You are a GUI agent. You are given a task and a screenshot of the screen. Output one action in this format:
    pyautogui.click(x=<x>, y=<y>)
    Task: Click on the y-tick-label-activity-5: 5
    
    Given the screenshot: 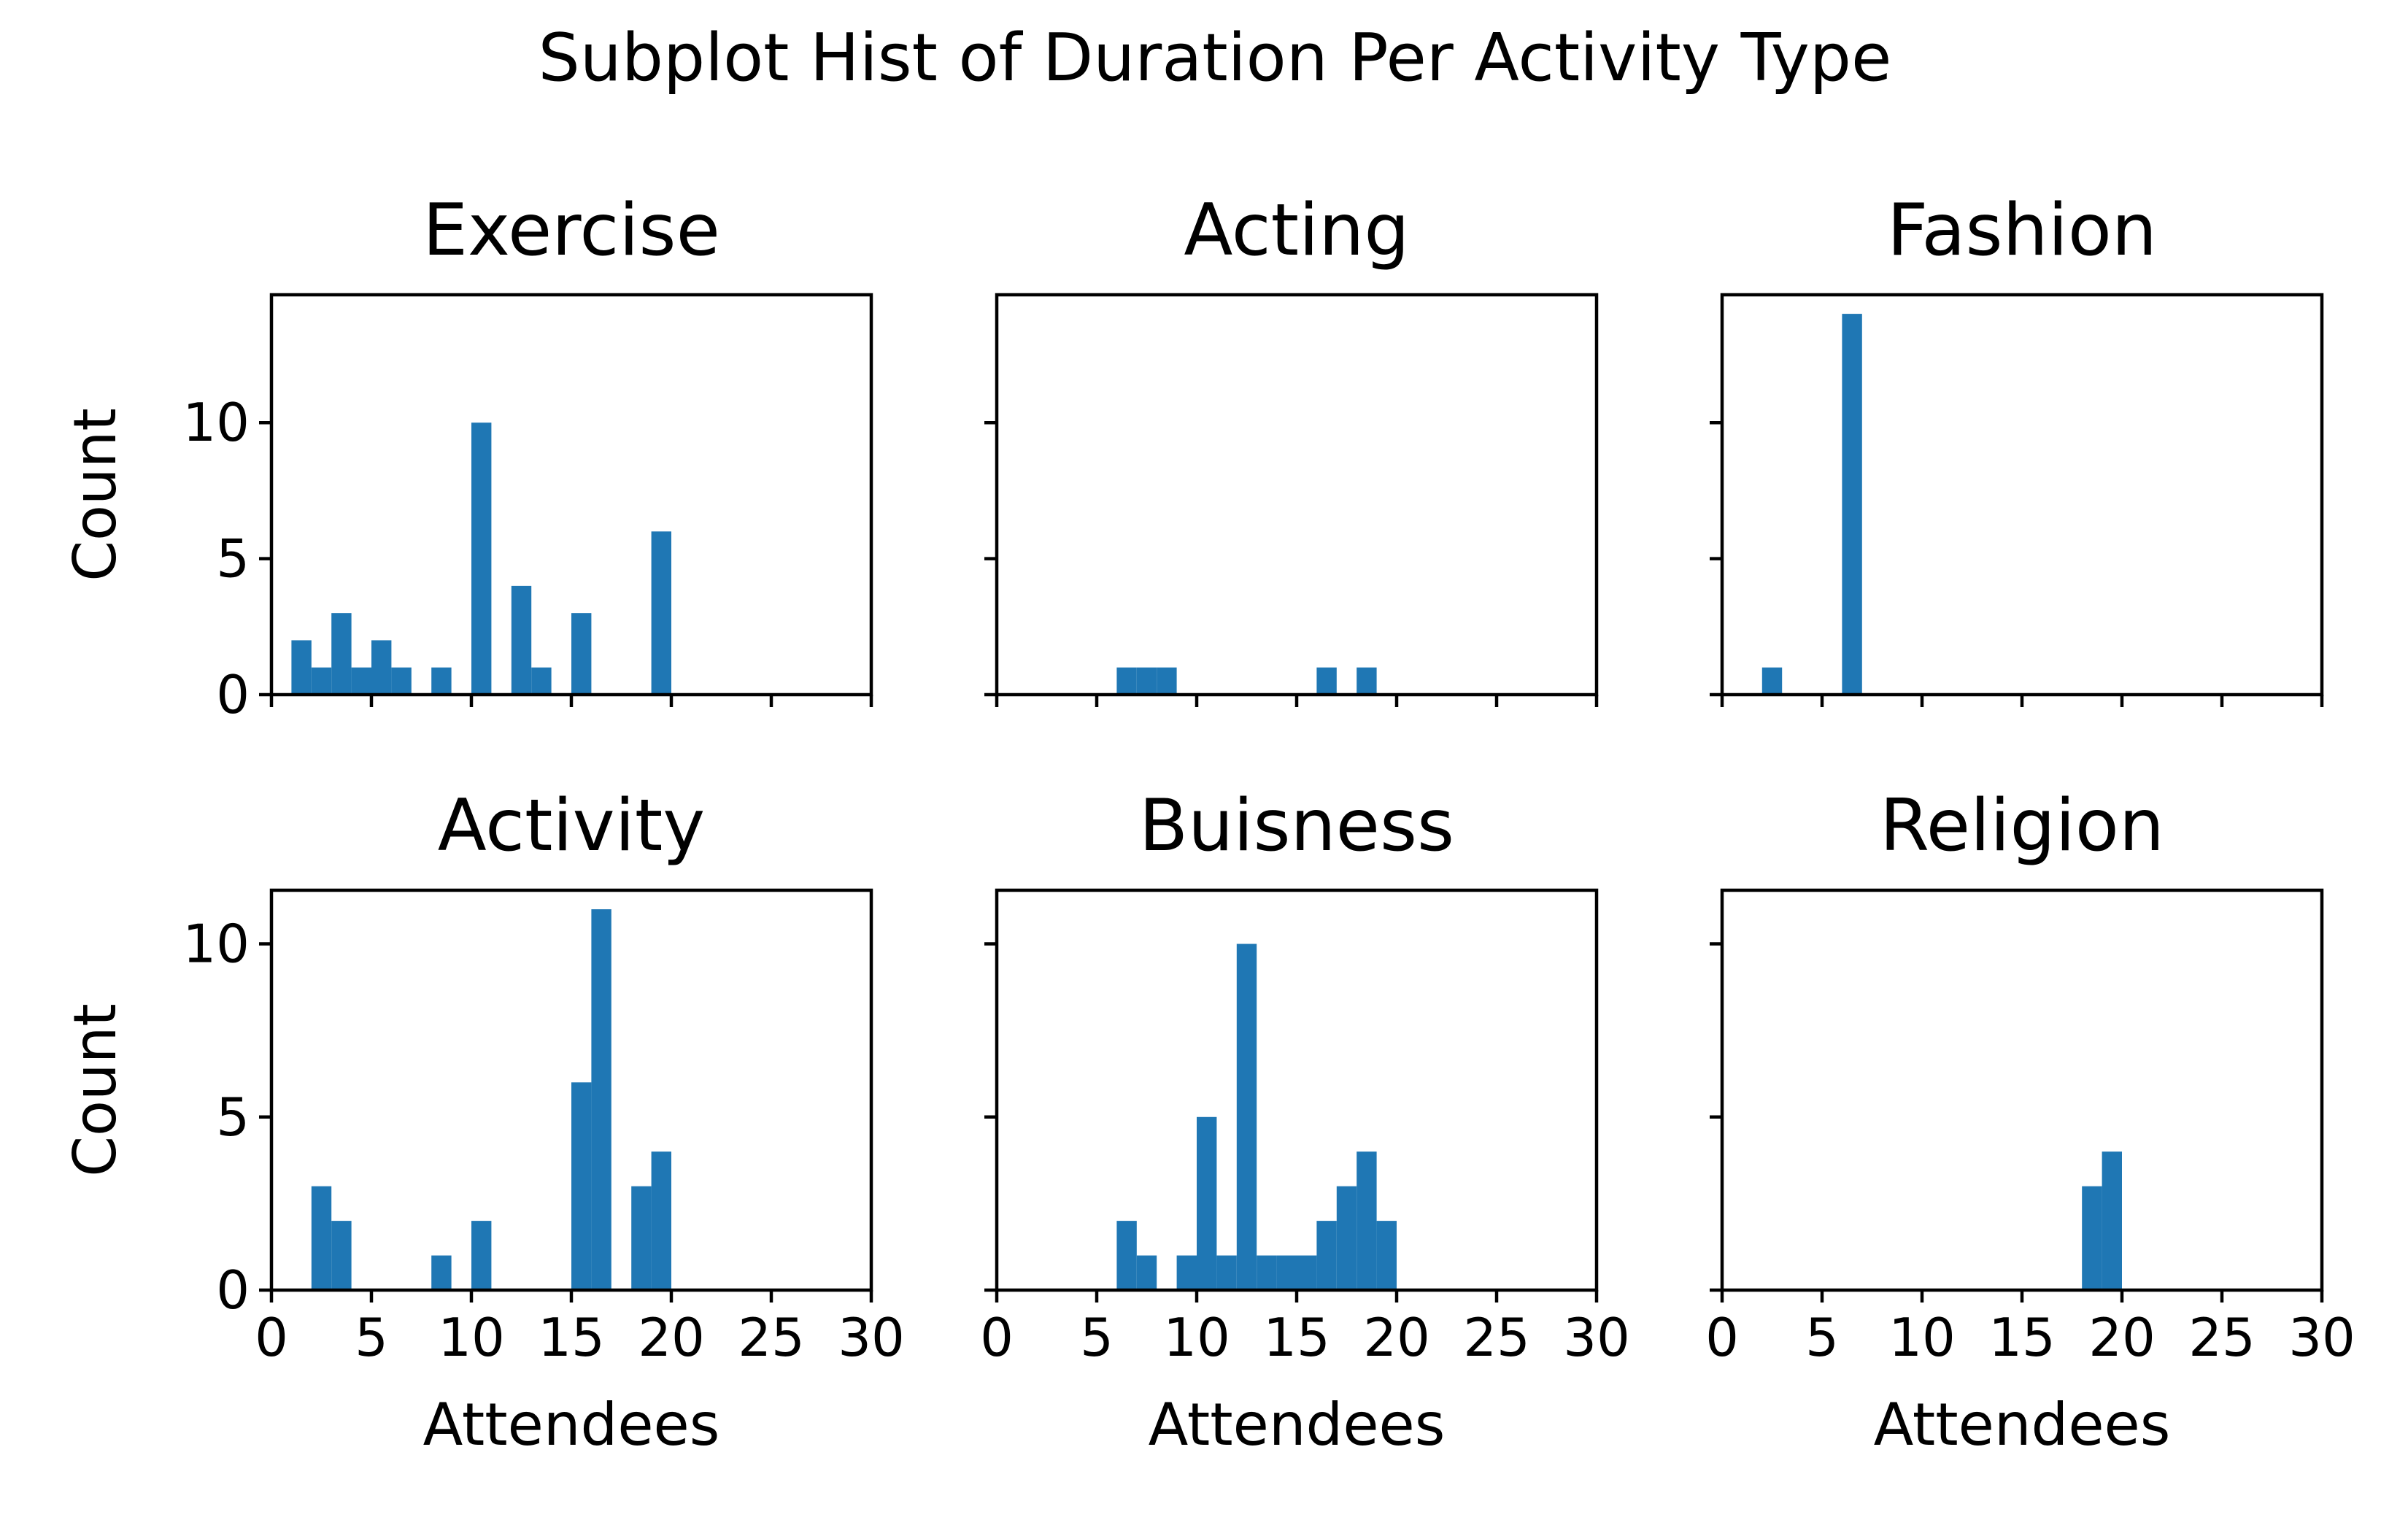 What is the action you would take?
    pyautogui.click(x=233, y=1117)
    